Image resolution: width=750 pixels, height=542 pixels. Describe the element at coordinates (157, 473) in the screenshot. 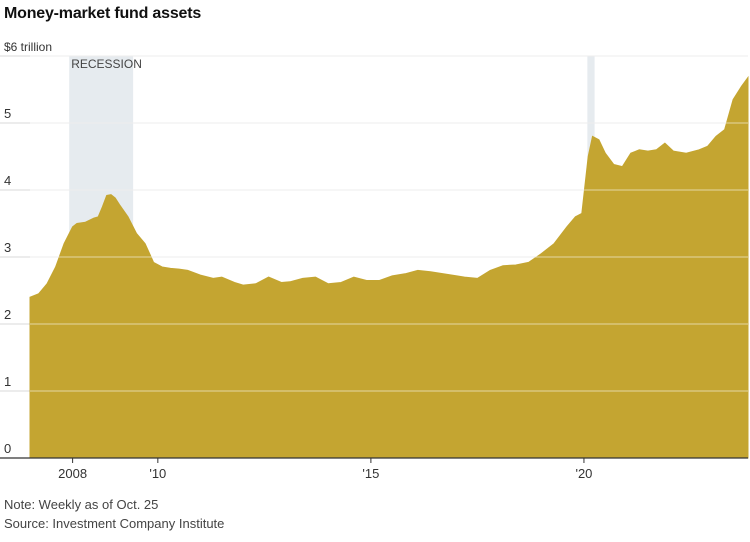

I see `x-tick-label-2010: '10` at that location.